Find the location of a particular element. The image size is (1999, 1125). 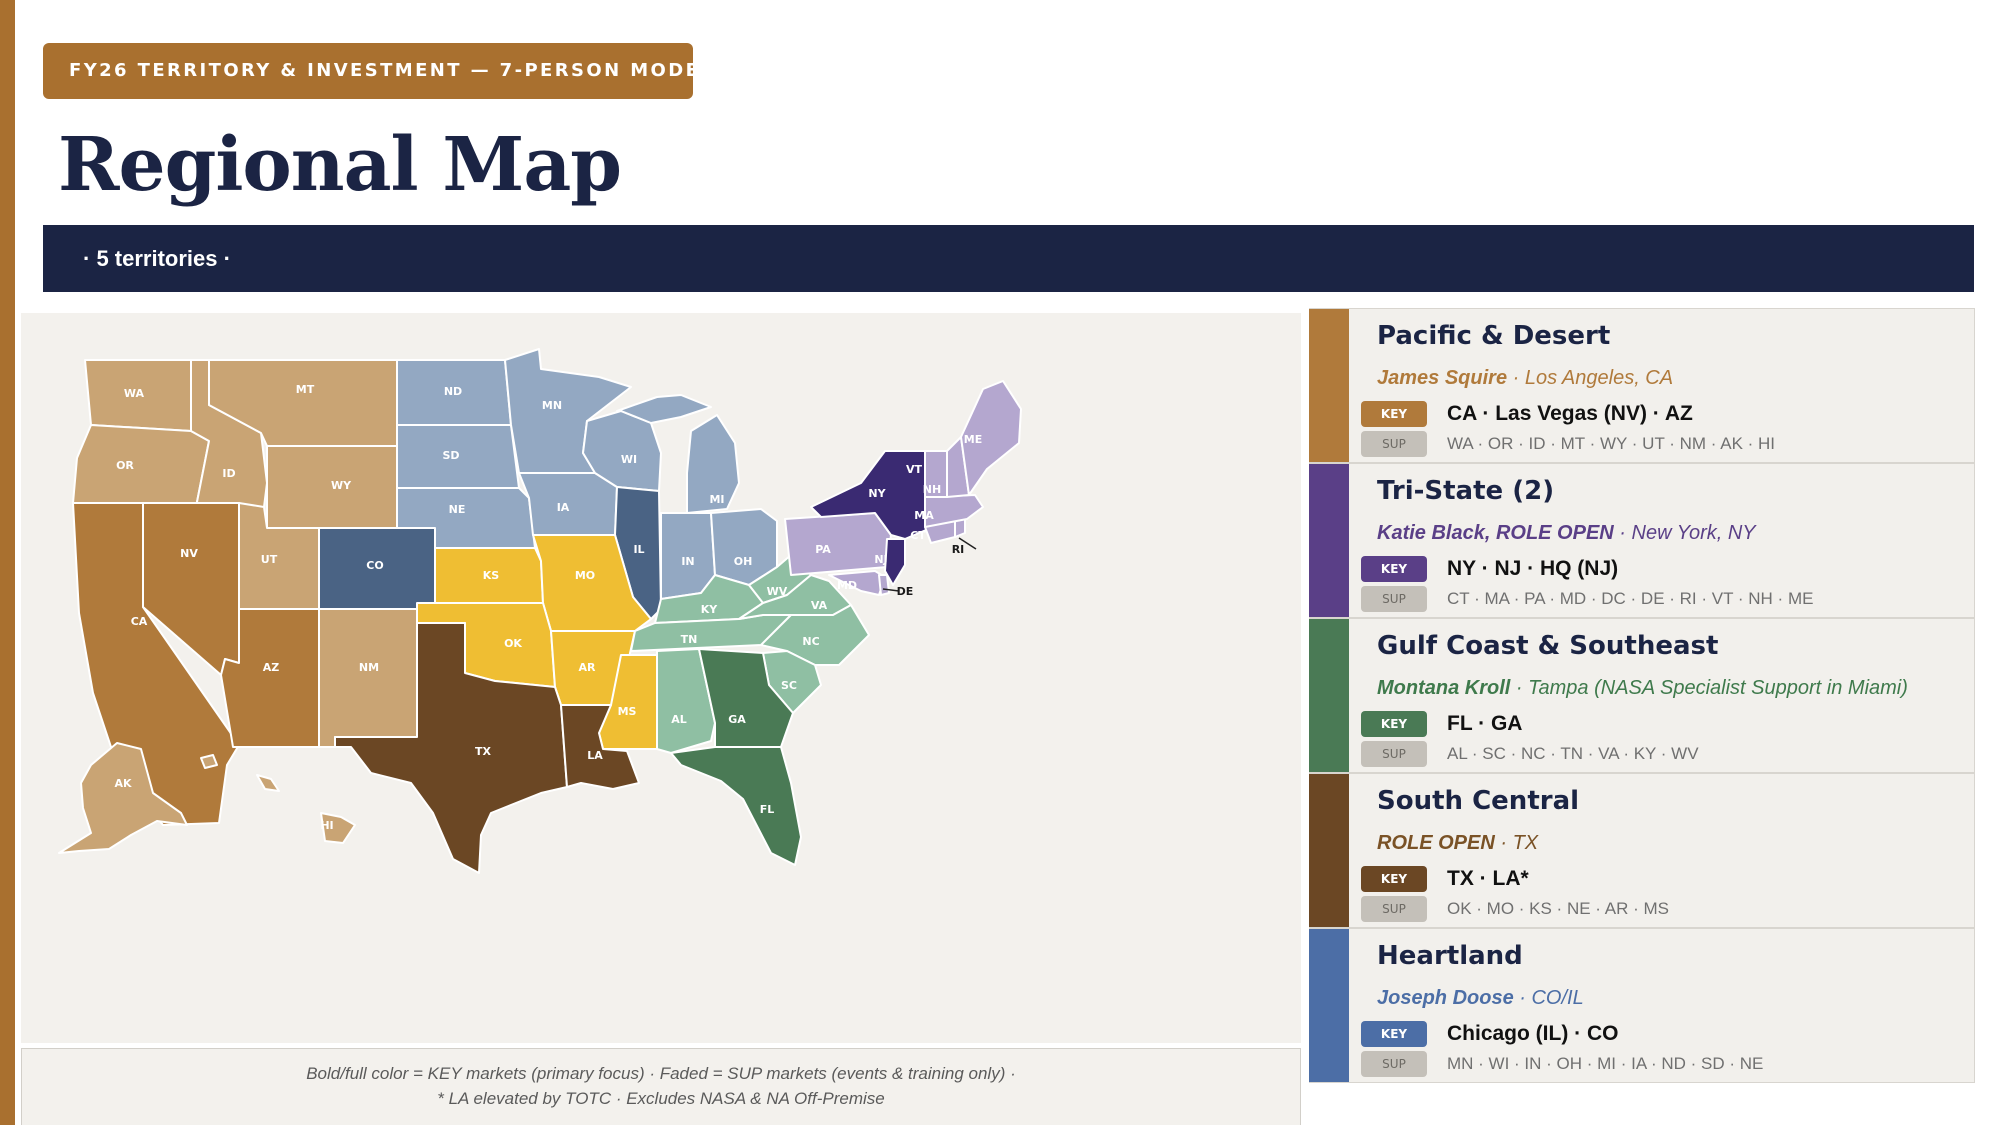

state-HI-island is located at coordinates (268, 783).